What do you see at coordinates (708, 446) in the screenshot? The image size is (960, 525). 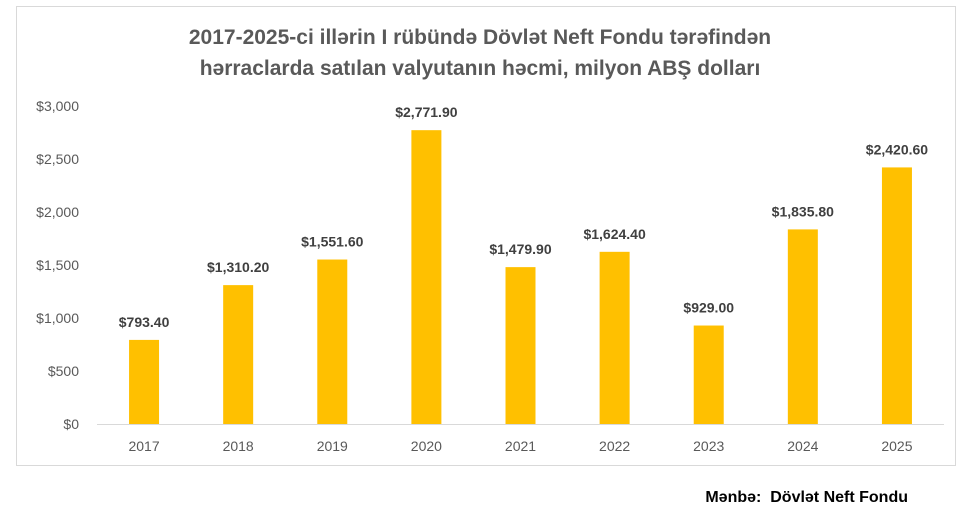 I see `x-tick-label: 2023` at bounding box center [708, 446].